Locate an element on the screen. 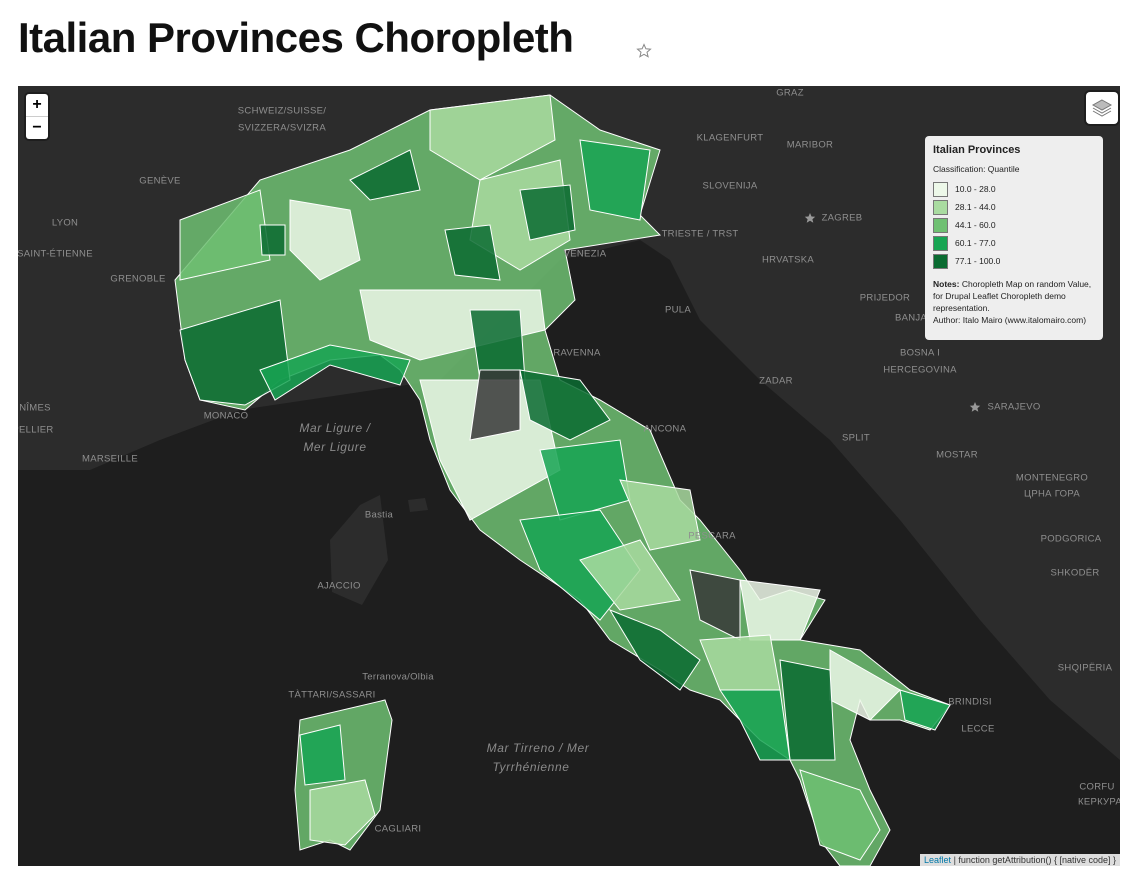  place-label: КЕРКУРА is located at coordinates (1099, 802).